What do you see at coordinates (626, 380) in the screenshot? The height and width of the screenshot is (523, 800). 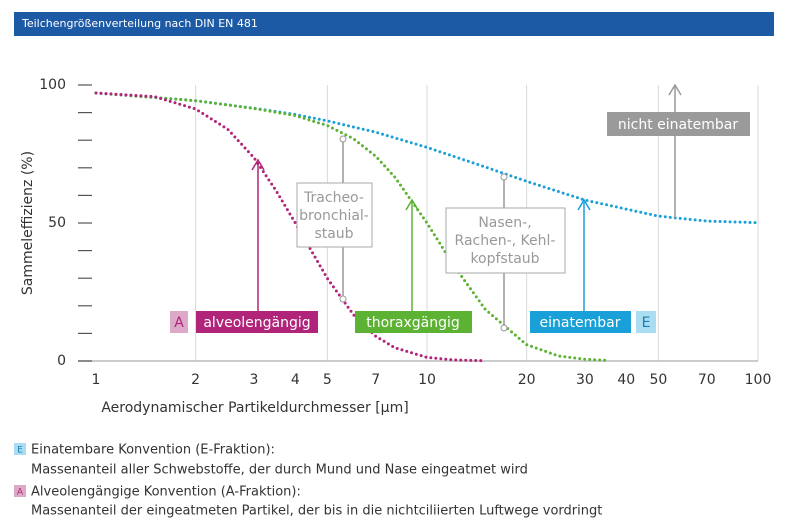 I see `x-tick-label: 40` at bounding box center [626, 380].